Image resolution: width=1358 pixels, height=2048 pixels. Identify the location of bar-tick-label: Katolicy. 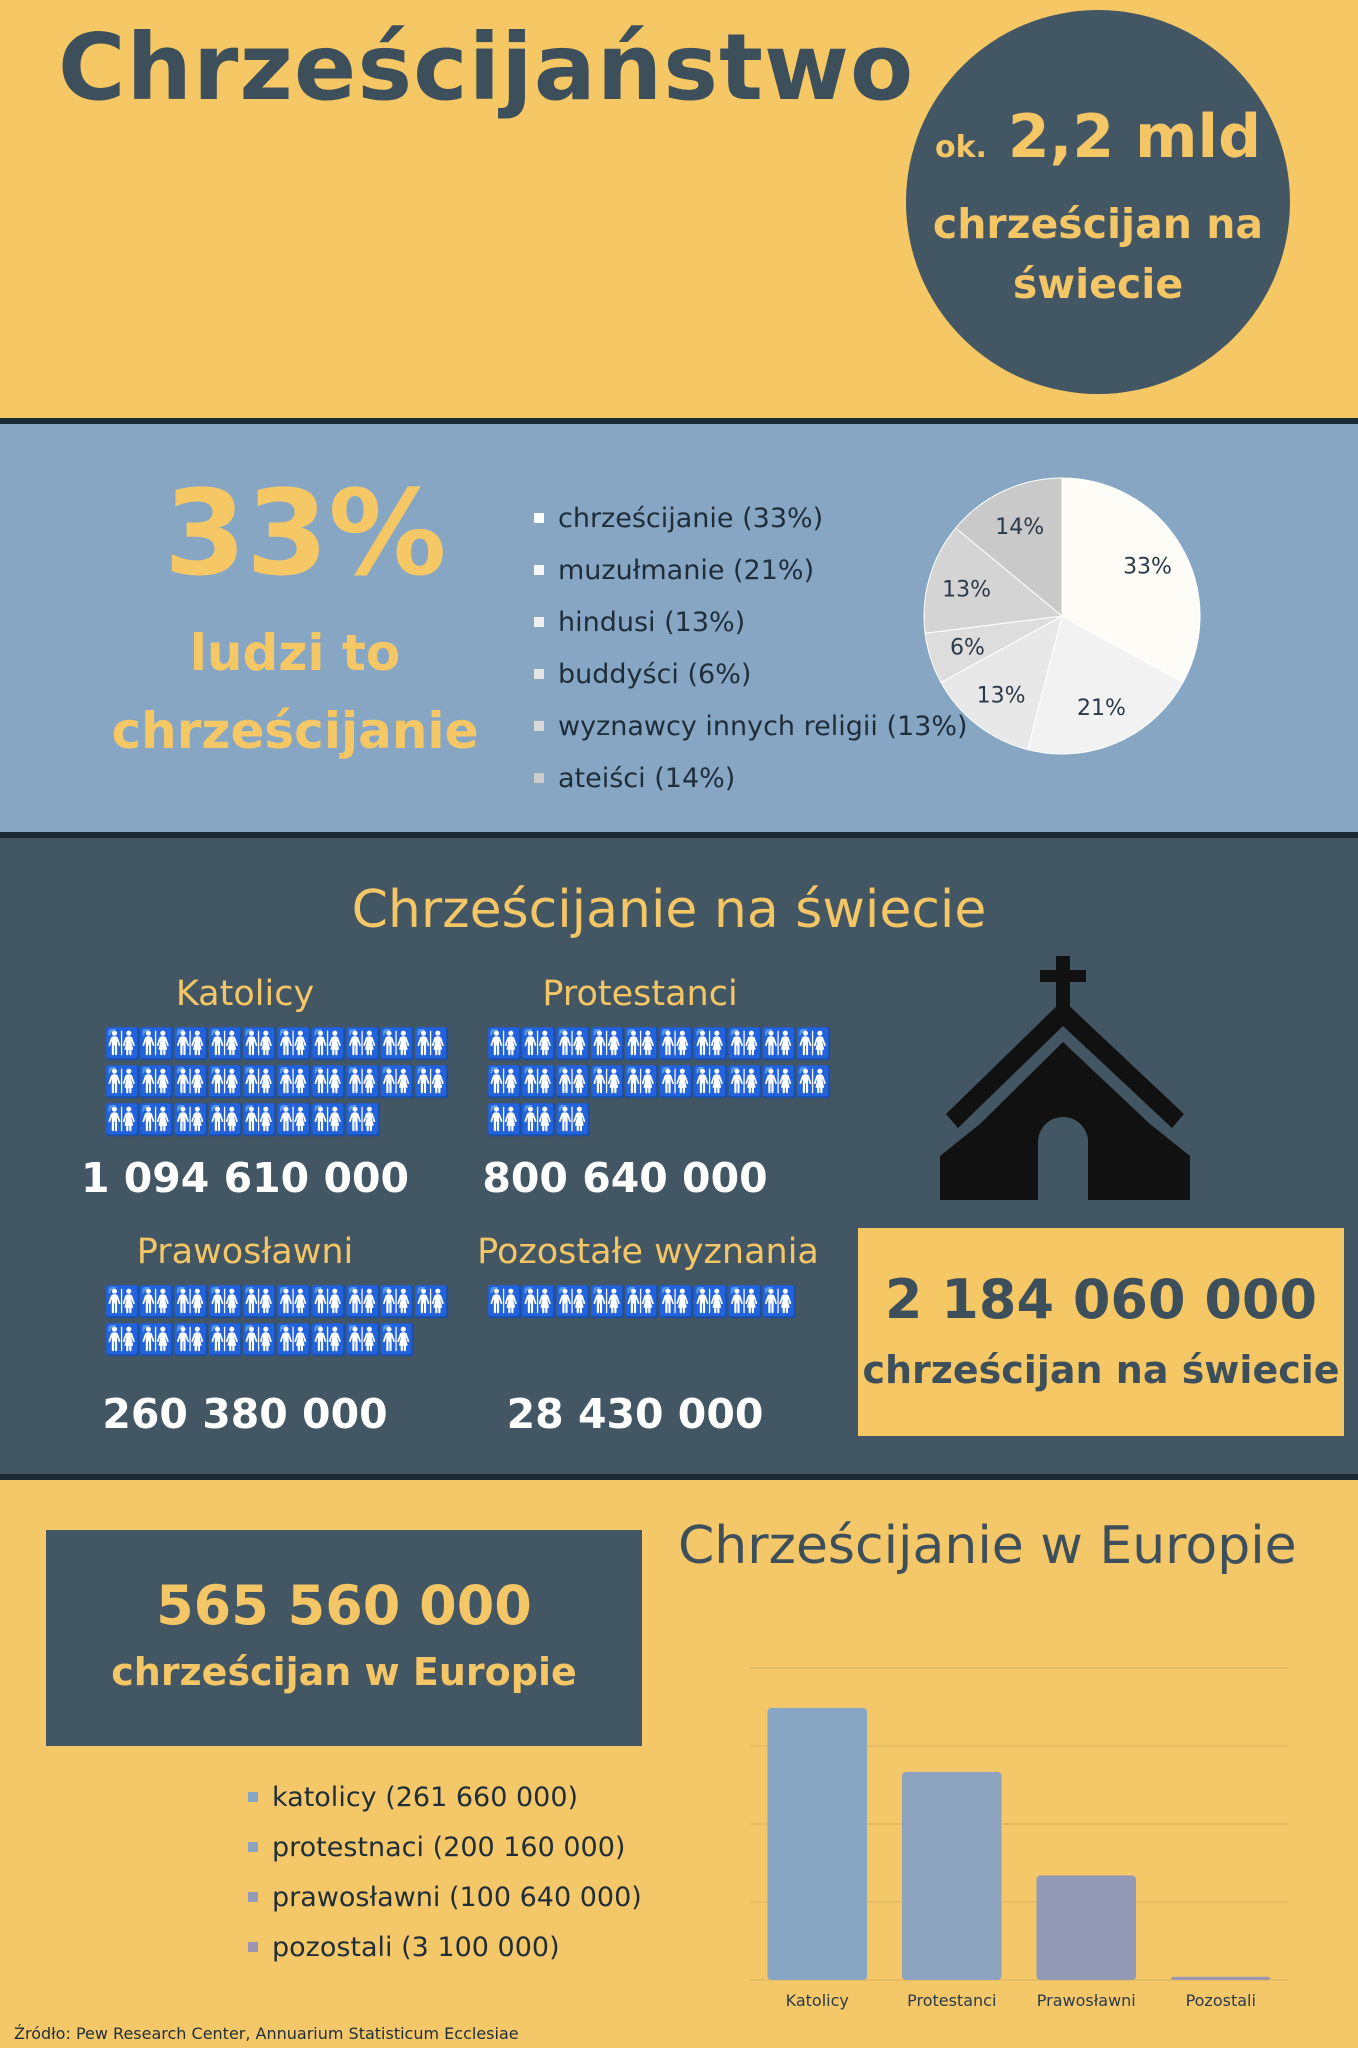
(817, 2000).